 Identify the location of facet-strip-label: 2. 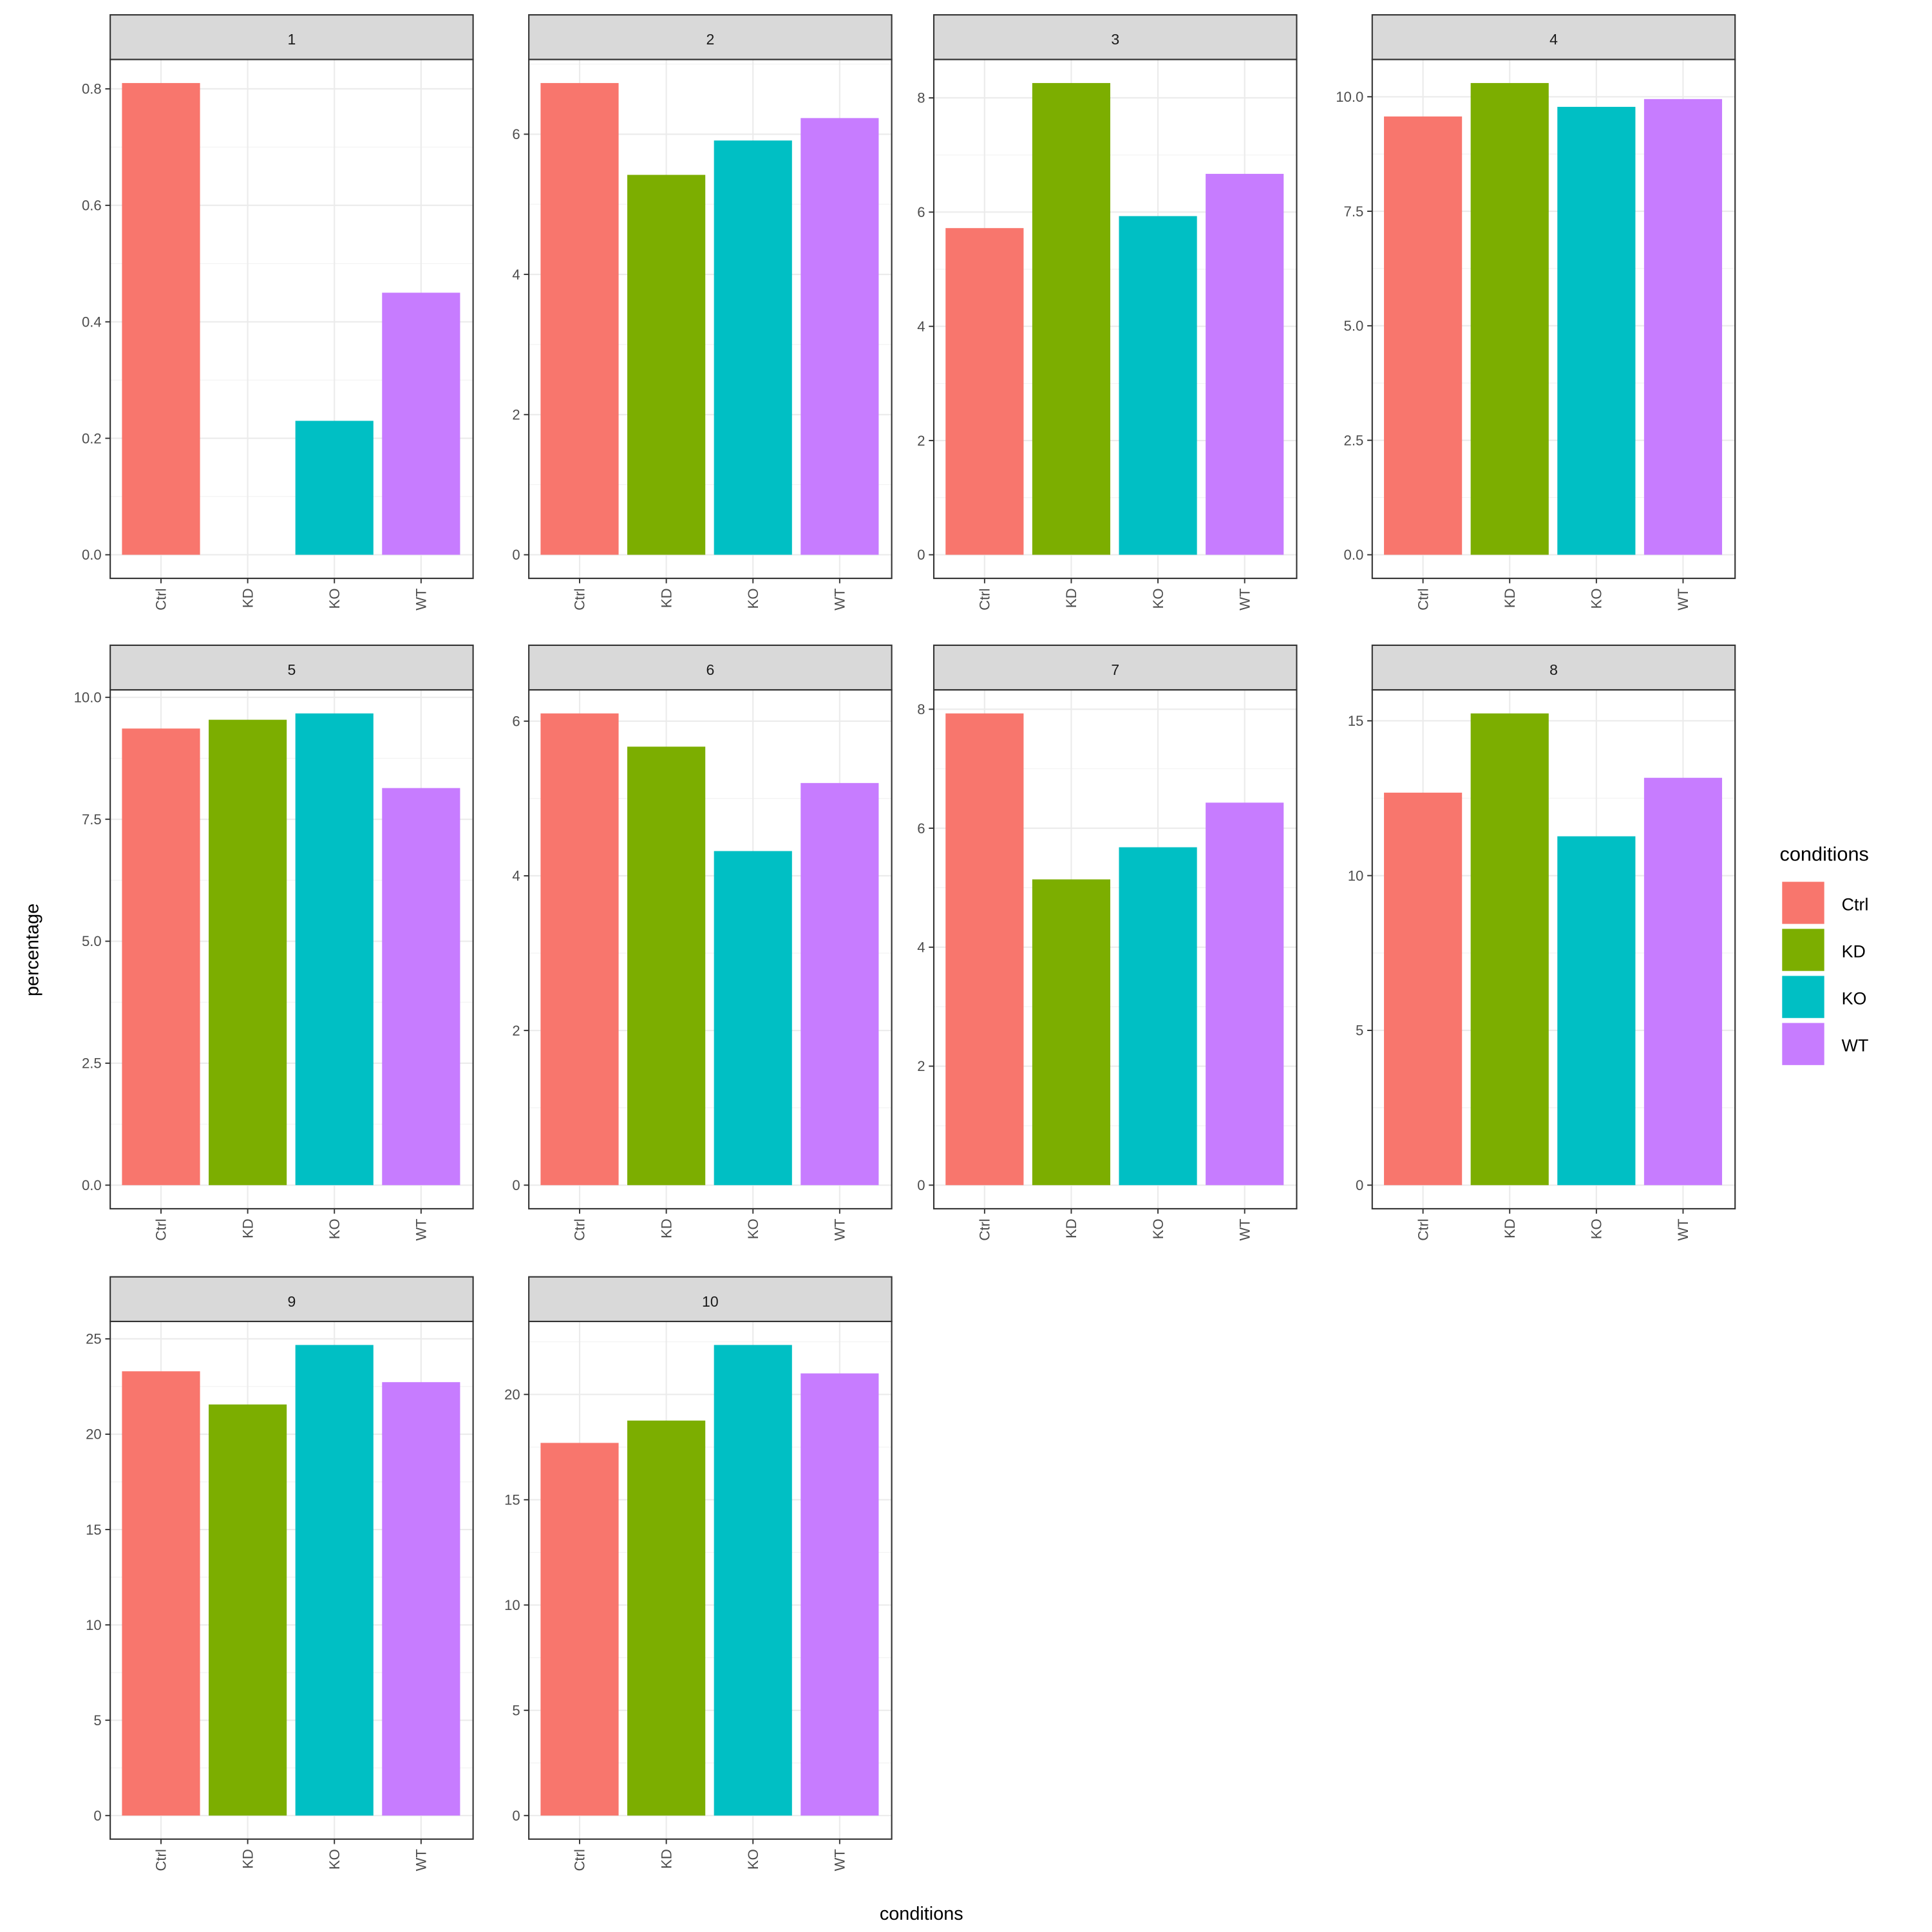
(710, 40).